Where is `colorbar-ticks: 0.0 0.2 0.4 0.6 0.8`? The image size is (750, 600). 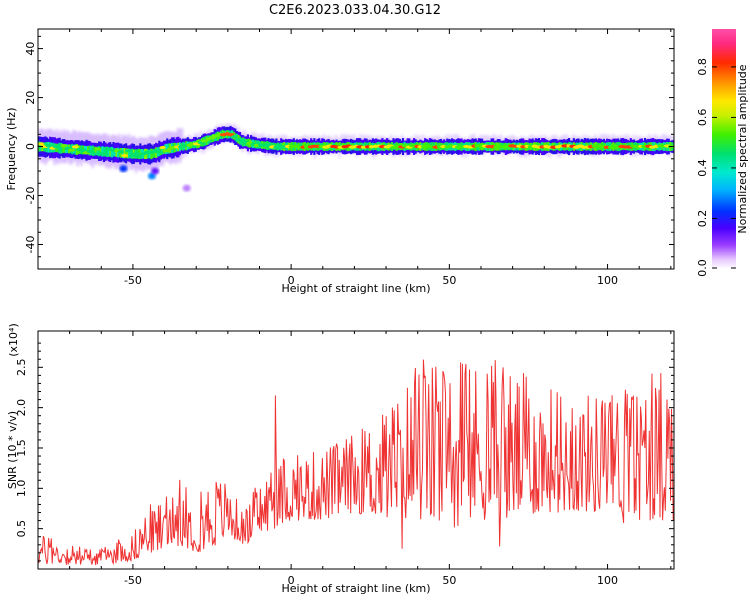 colorbar-ticks: 0.0 0.2 0.4 0.6 0.8 is located at coordinates (716, 167).